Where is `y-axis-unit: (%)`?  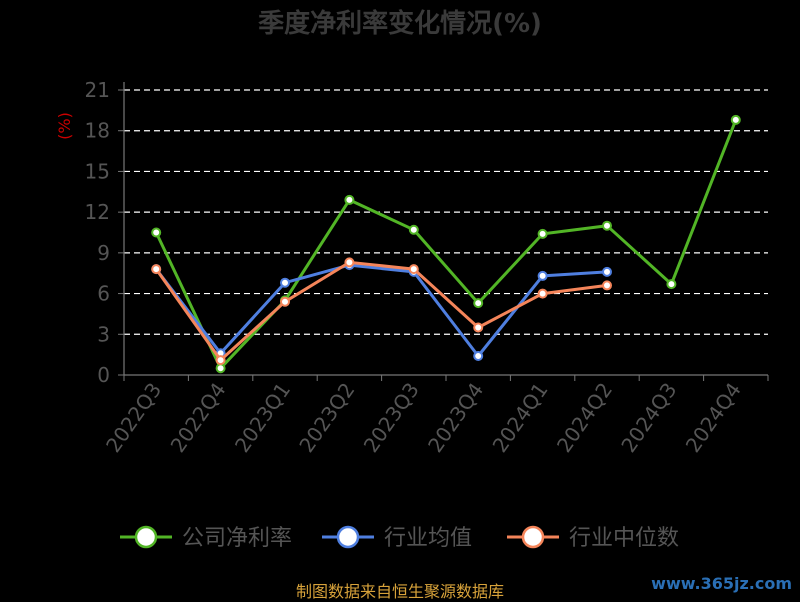 y-axis-unit: (%) is located at coordinates (64, 126).